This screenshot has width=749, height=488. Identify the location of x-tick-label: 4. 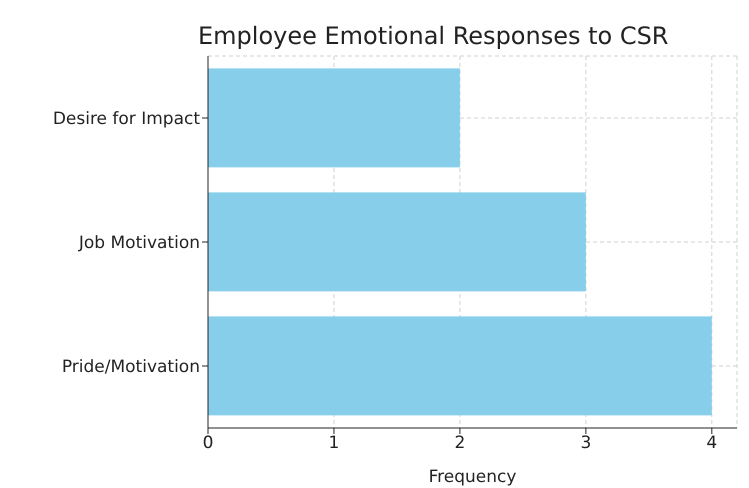
(712, 443).